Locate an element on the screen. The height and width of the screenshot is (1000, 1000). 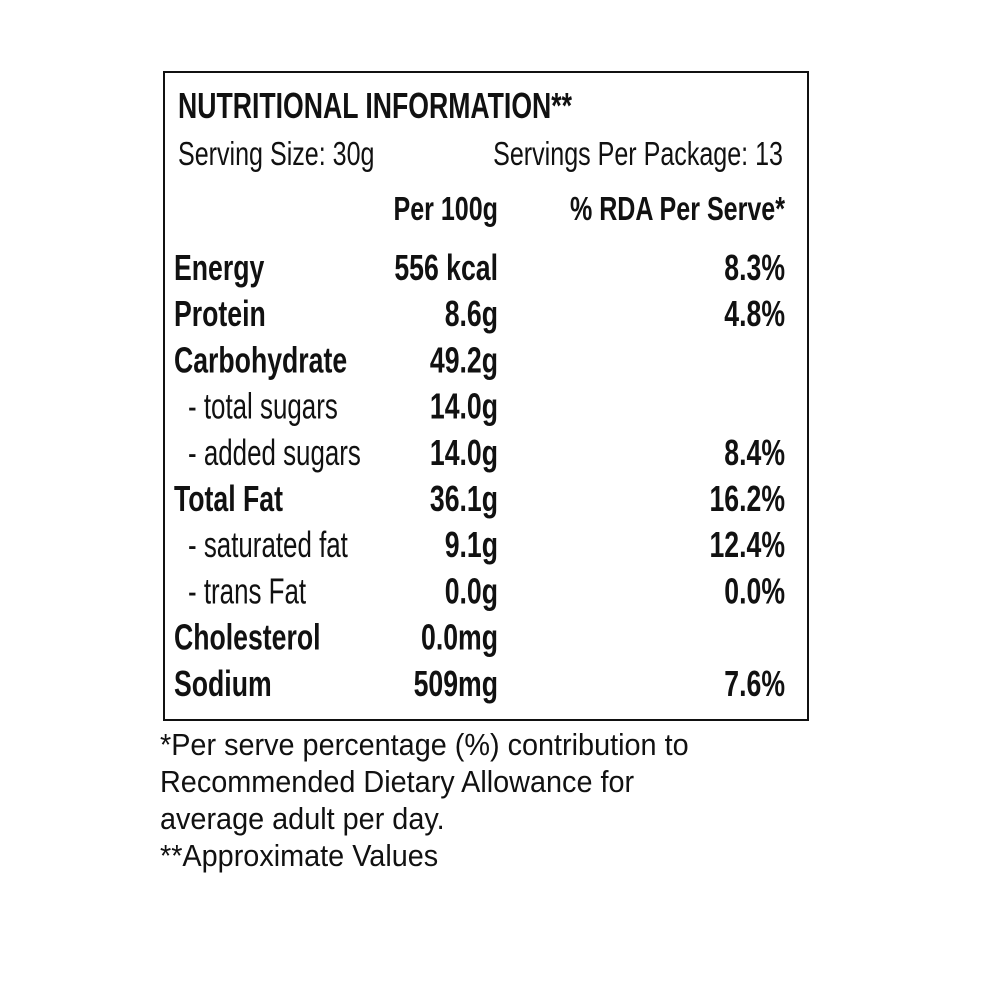
rda-value: 16.2% is located at coordinates (747, 498).